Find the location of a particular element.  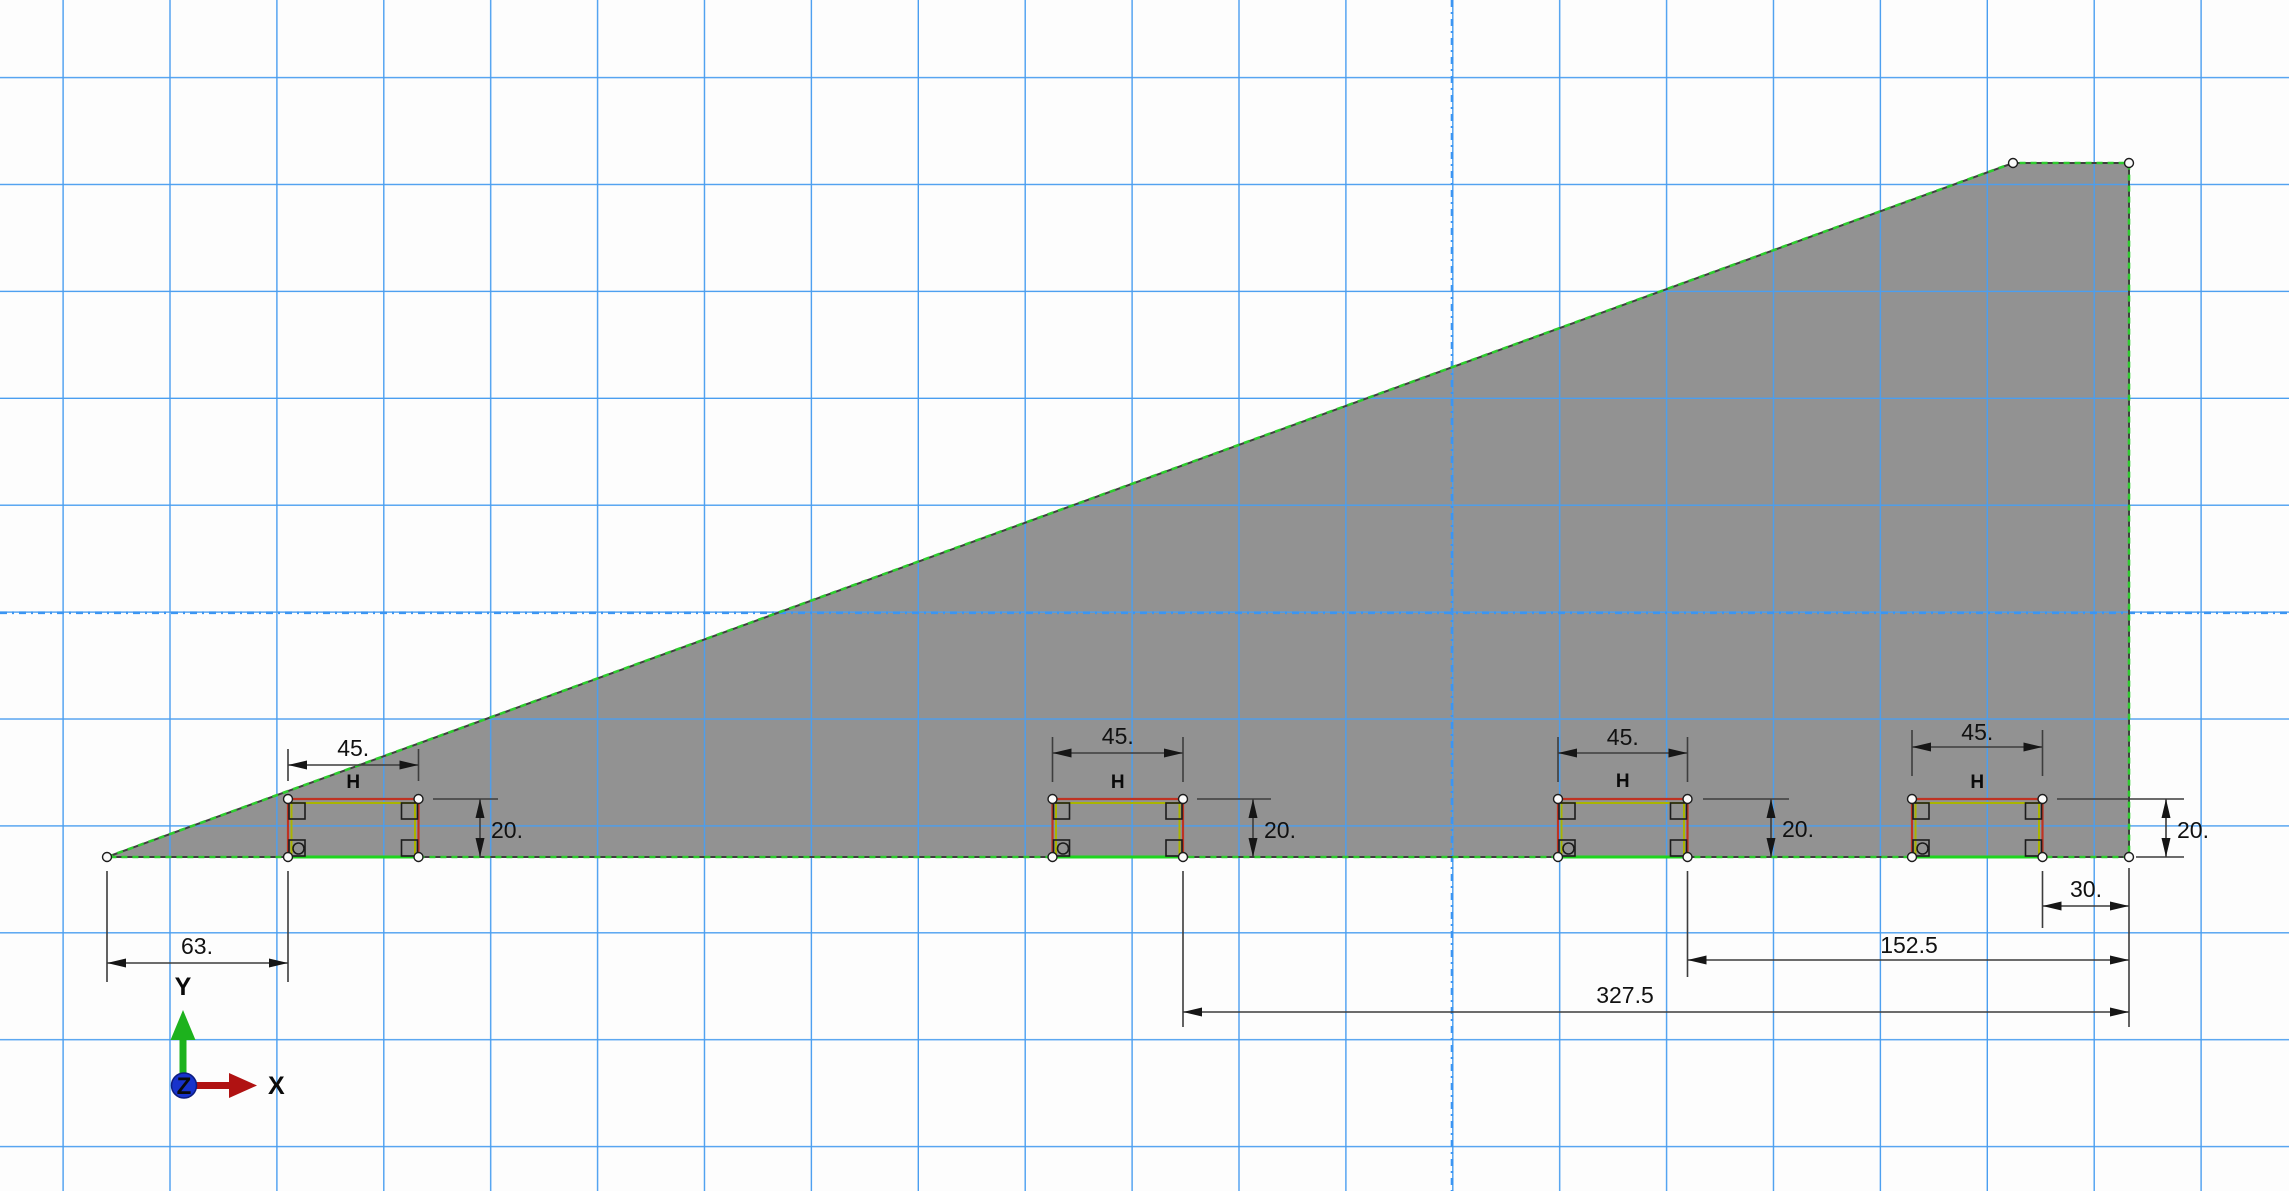

origin-z-ball is located at coordinates (184, 1085).